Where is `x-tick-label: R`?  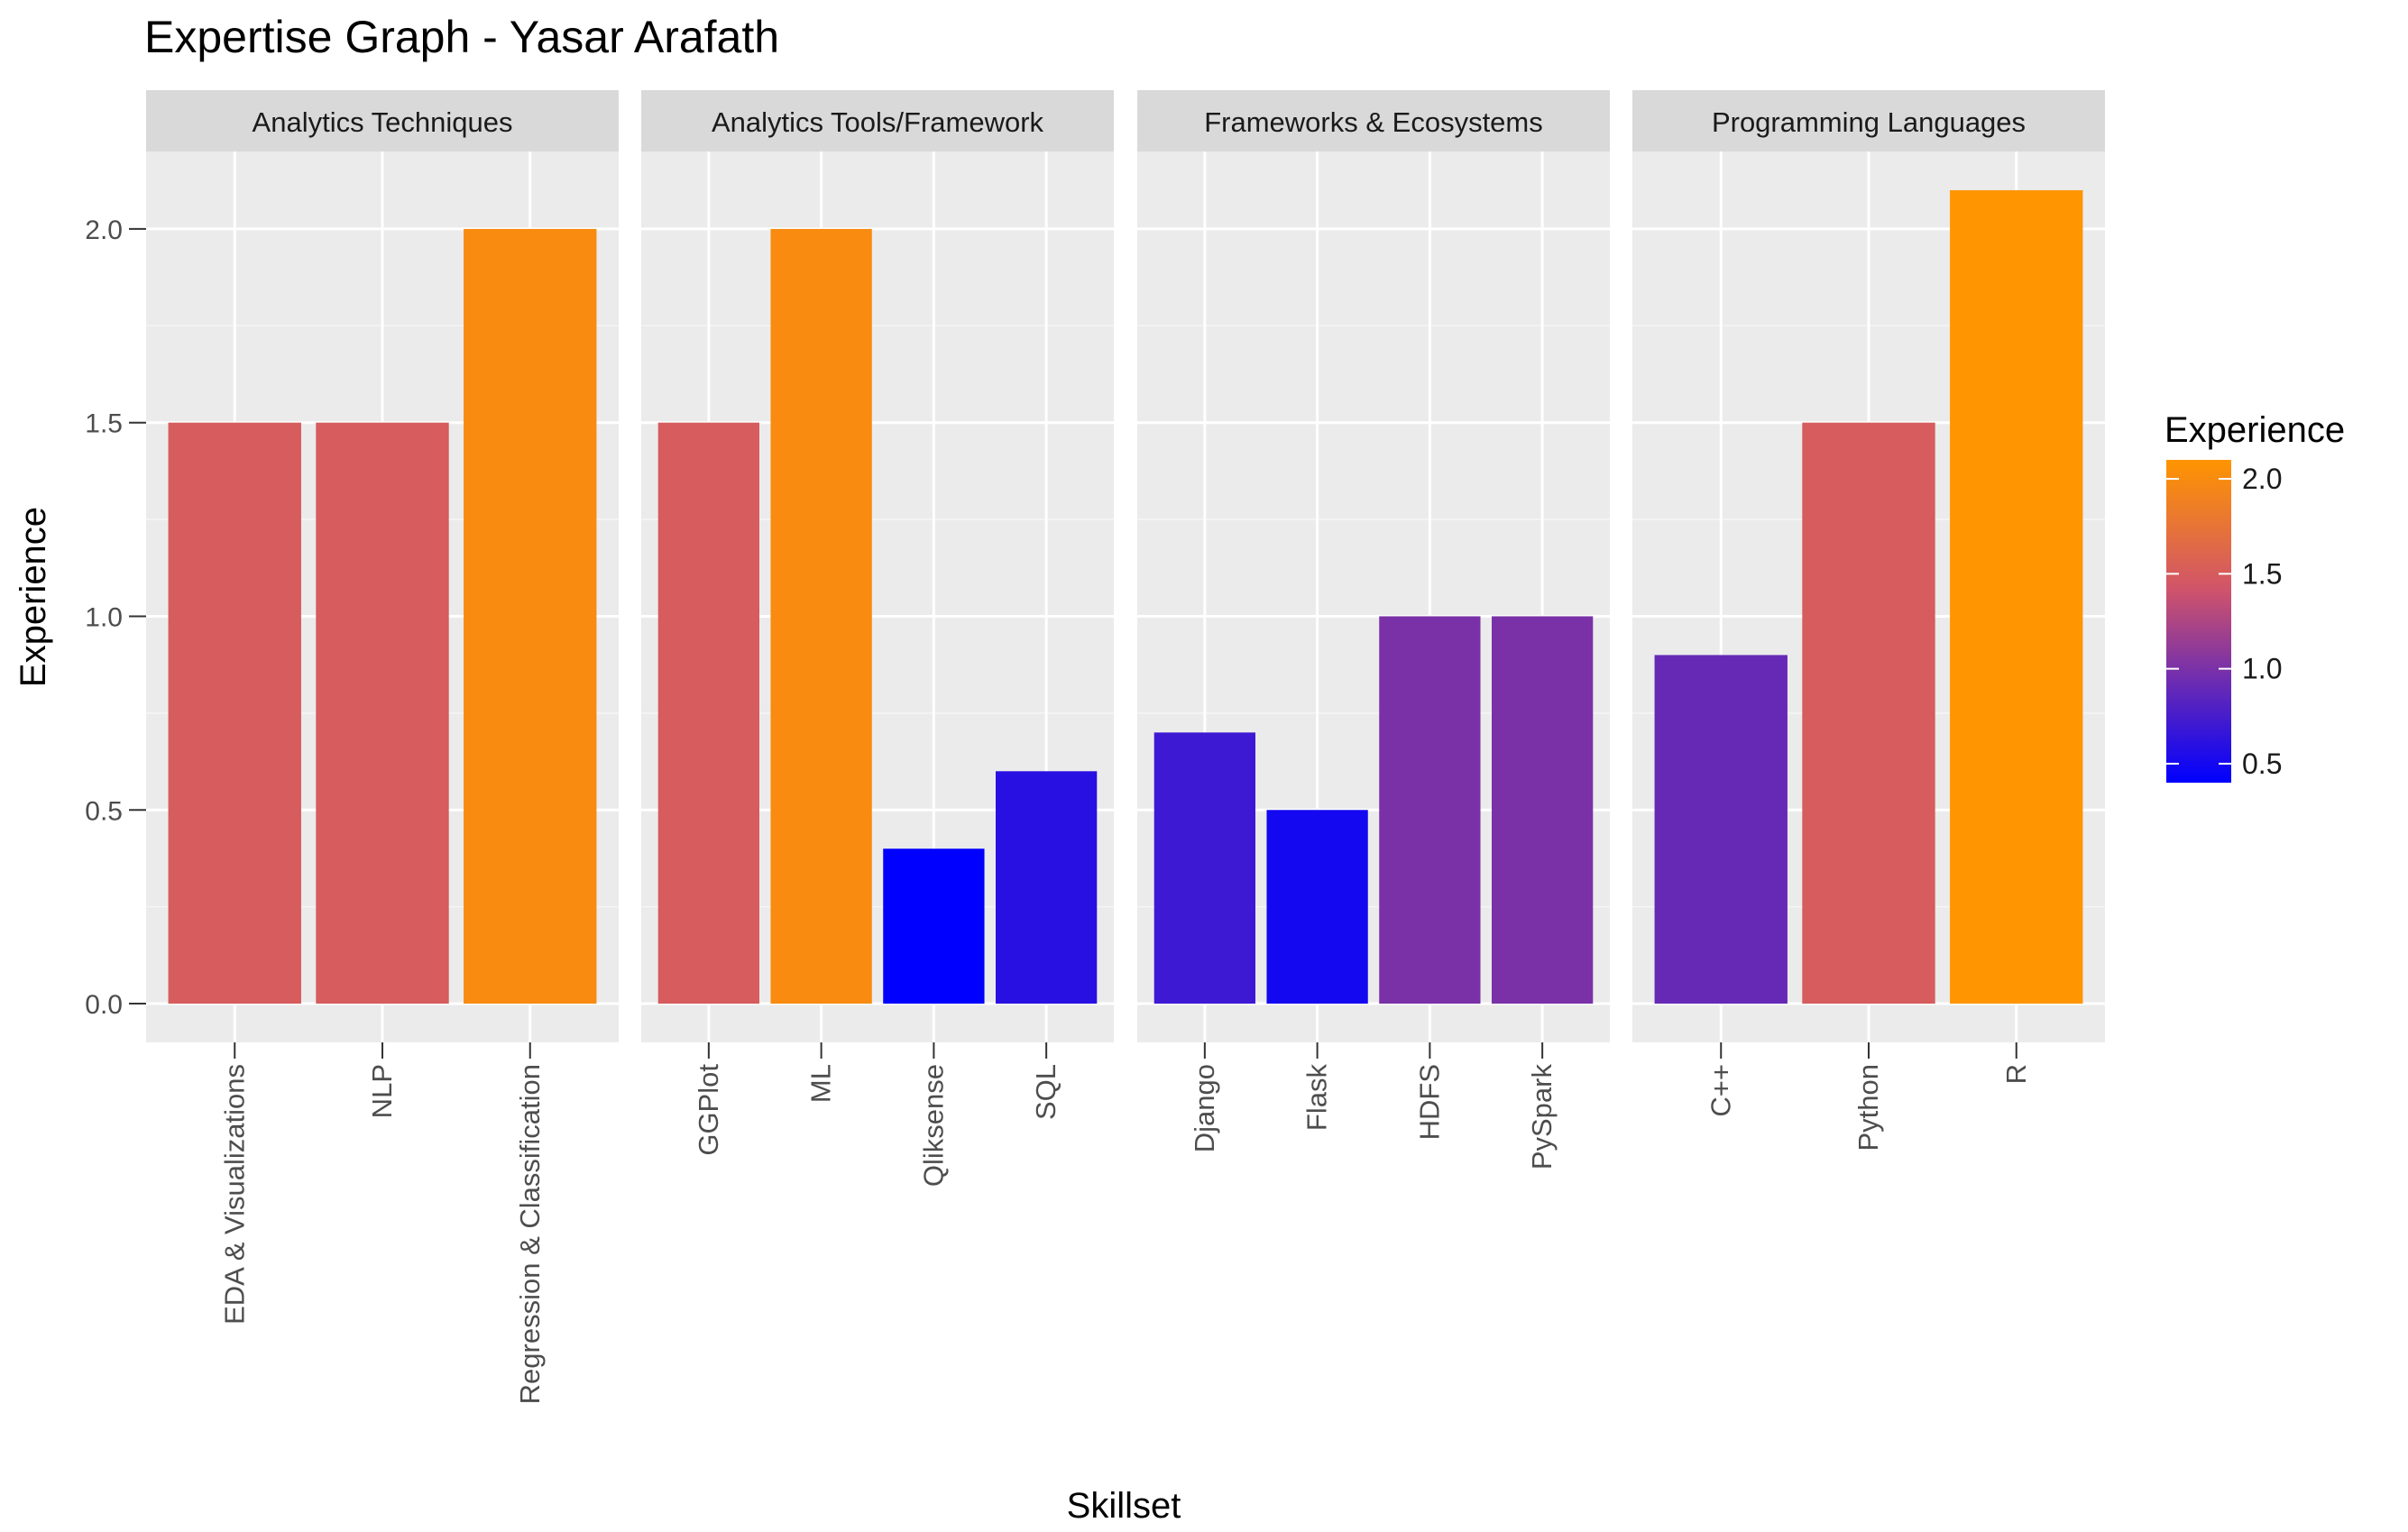 x-tick-label: R is located at coordinates (2016, 1074).